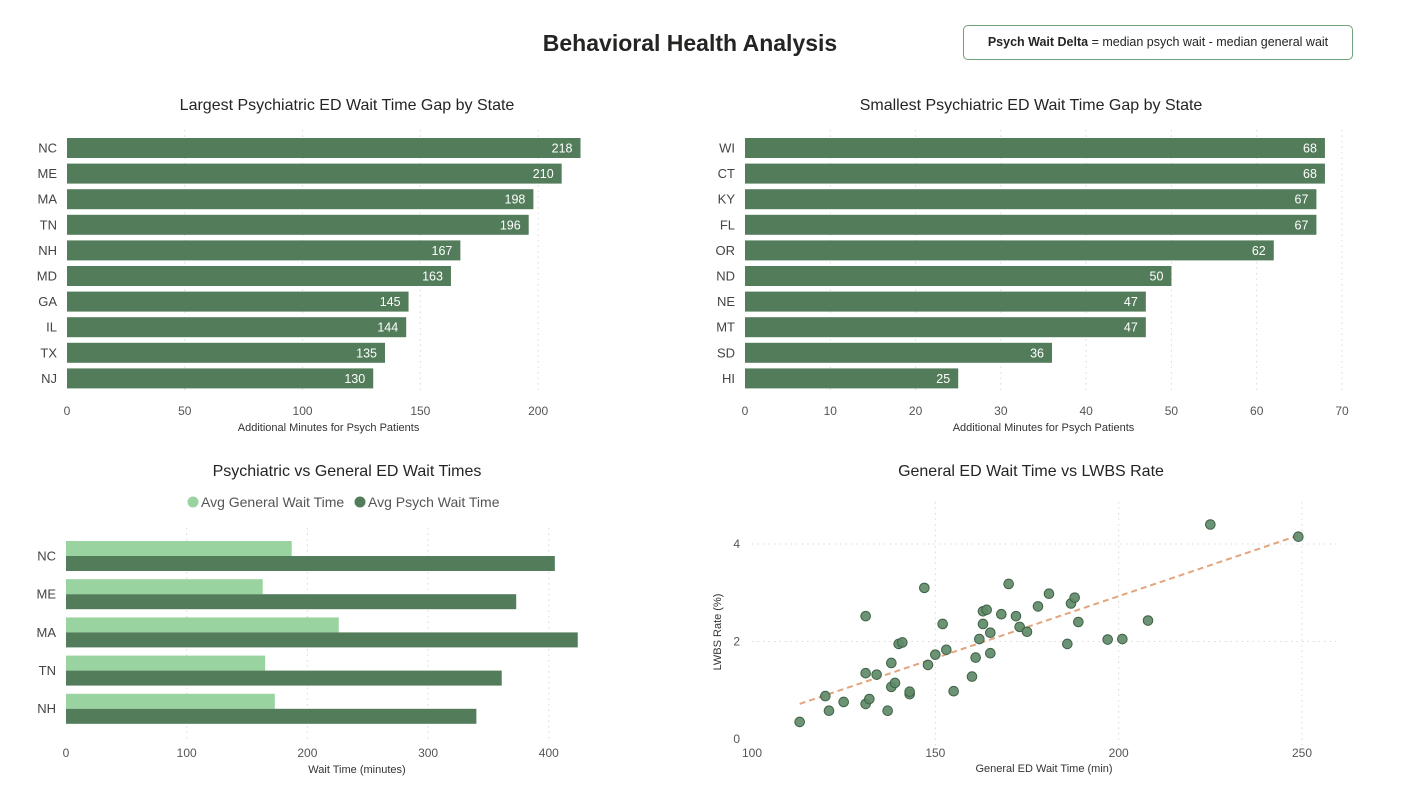  I want to click on data-label: 218, so click(562, 149).